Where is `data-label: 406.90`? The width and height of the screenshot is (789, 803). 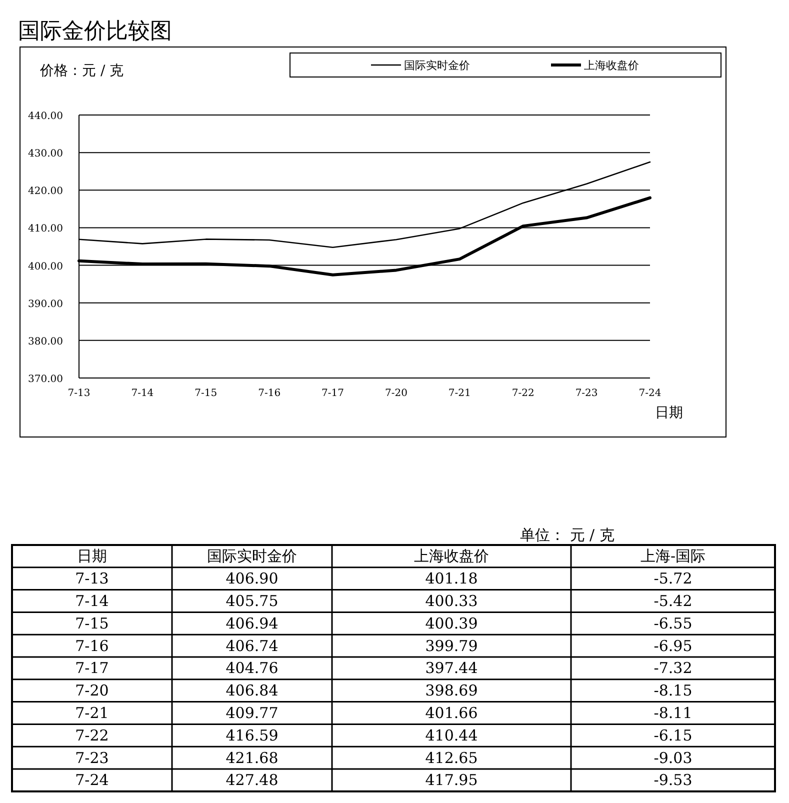 data-label: 406.90 is located at coordinates (252, 579).